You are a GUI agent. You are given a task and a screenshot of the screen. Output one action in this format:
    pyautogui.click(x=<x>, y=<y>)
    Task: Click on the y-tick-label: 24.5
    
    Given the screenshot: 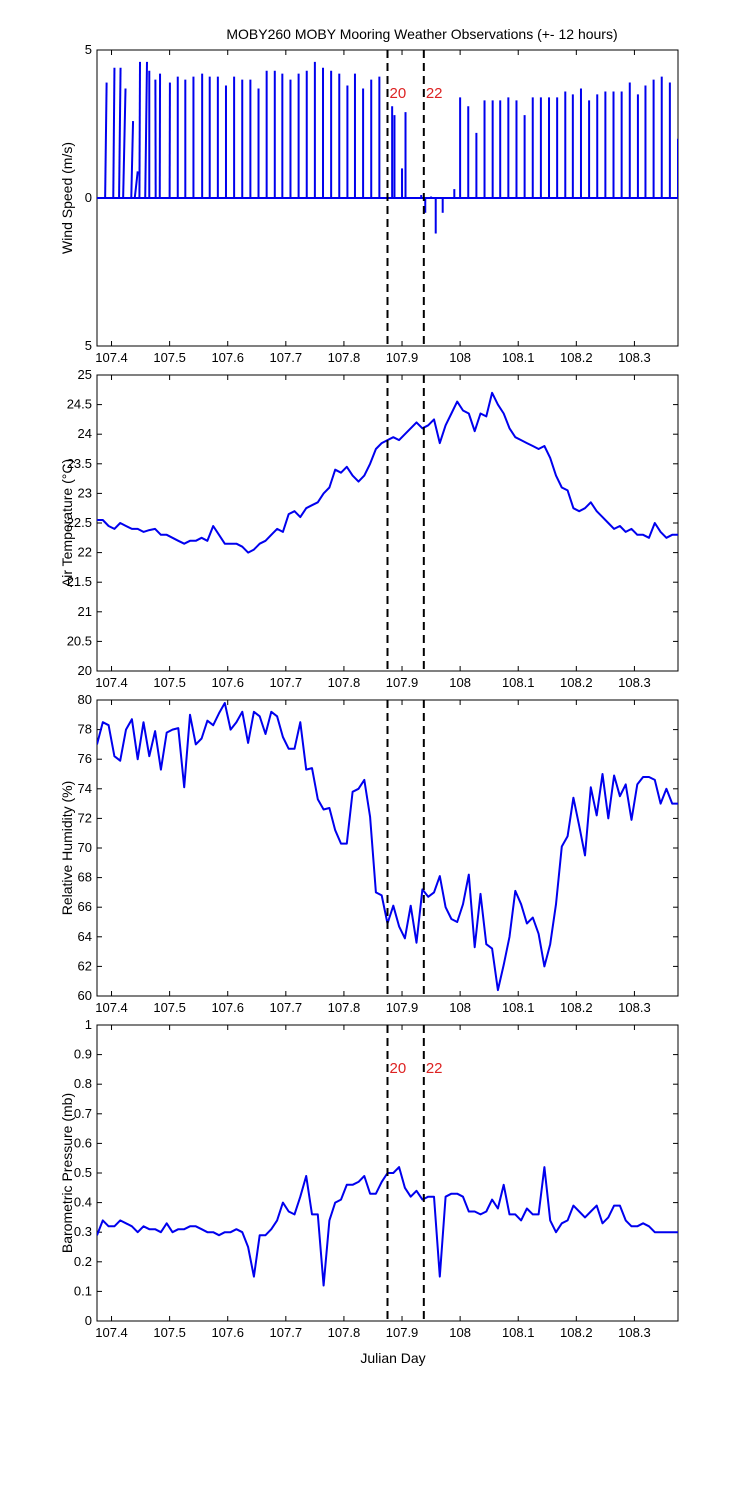 What is the action you would take?
    pyautogui.click(x=79, y=404)
    